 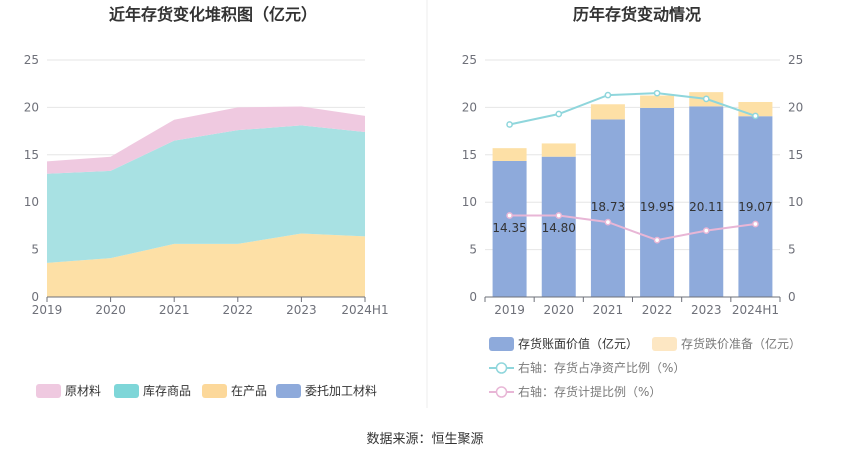 What do you see at coordinates (110, 310) in the screenshot?
I see `left-x-tick-label: 2020` at bounding box center [110, 310].